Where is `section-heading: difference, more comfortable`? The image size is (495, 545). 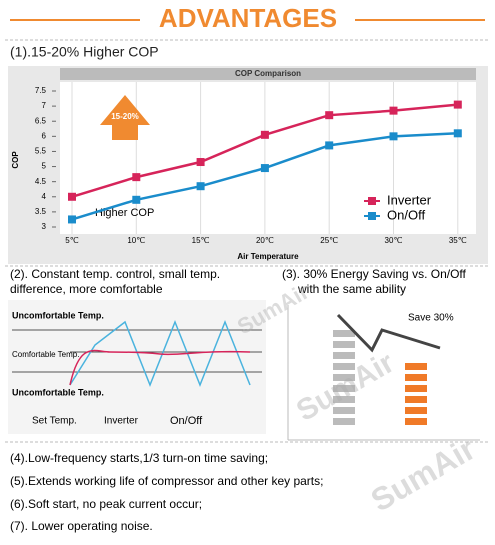
section-heading: difference, more comfortable is located at coordinates (86, 289).